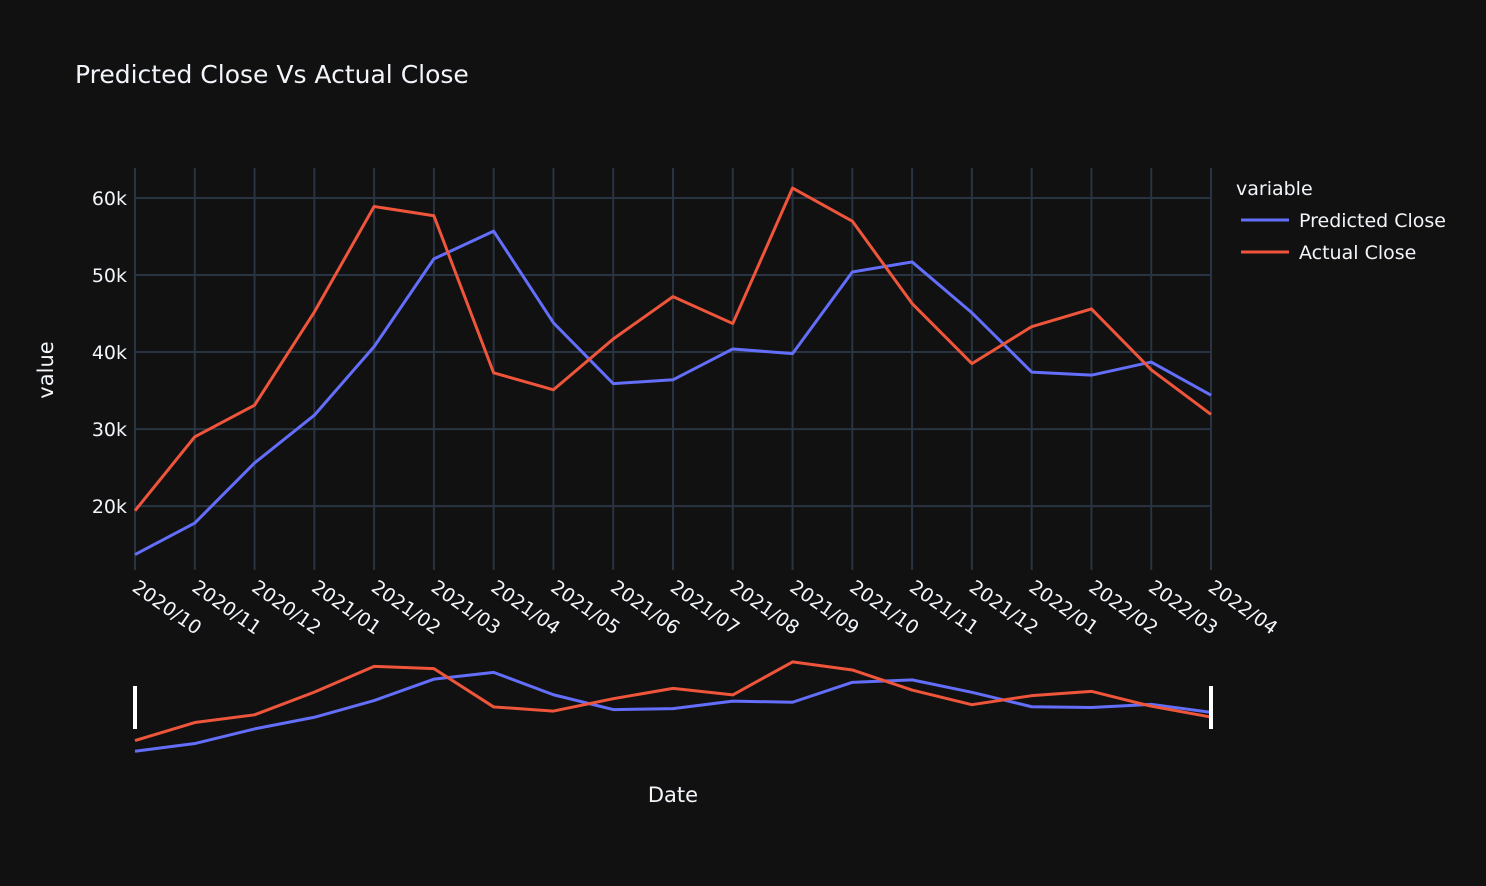  What do you see at coordinates (1274, 189) in the screenshot?
I see `legend-title: variable` at bounding box center [1274, 189].